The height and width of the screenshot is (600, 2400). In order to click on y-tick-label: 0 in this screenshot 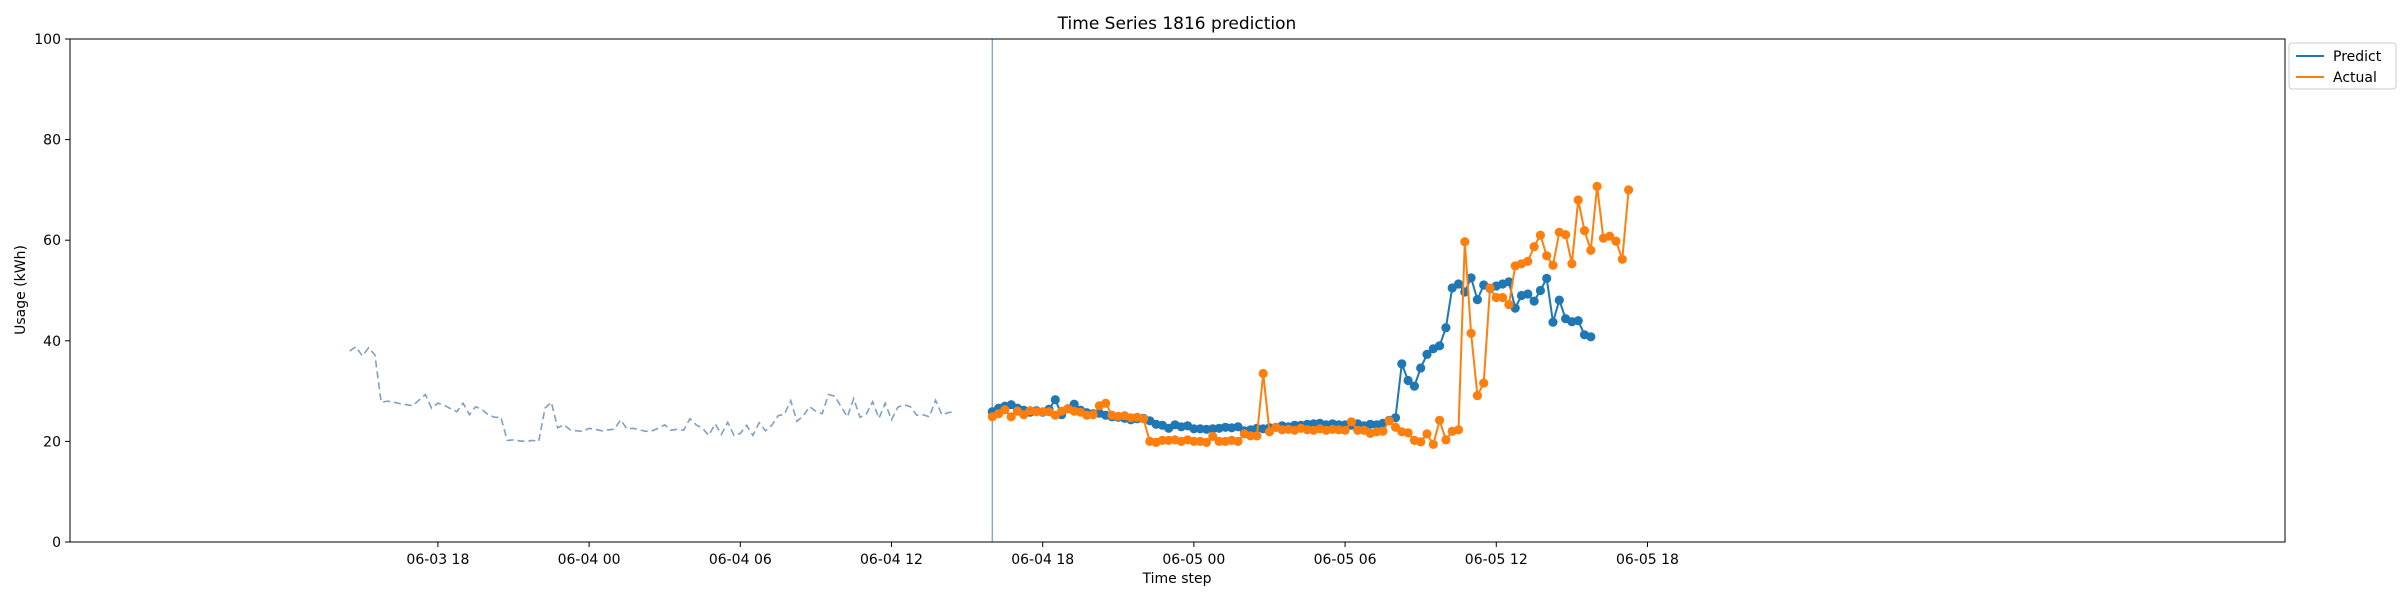, I will do `click(56, 543)`.